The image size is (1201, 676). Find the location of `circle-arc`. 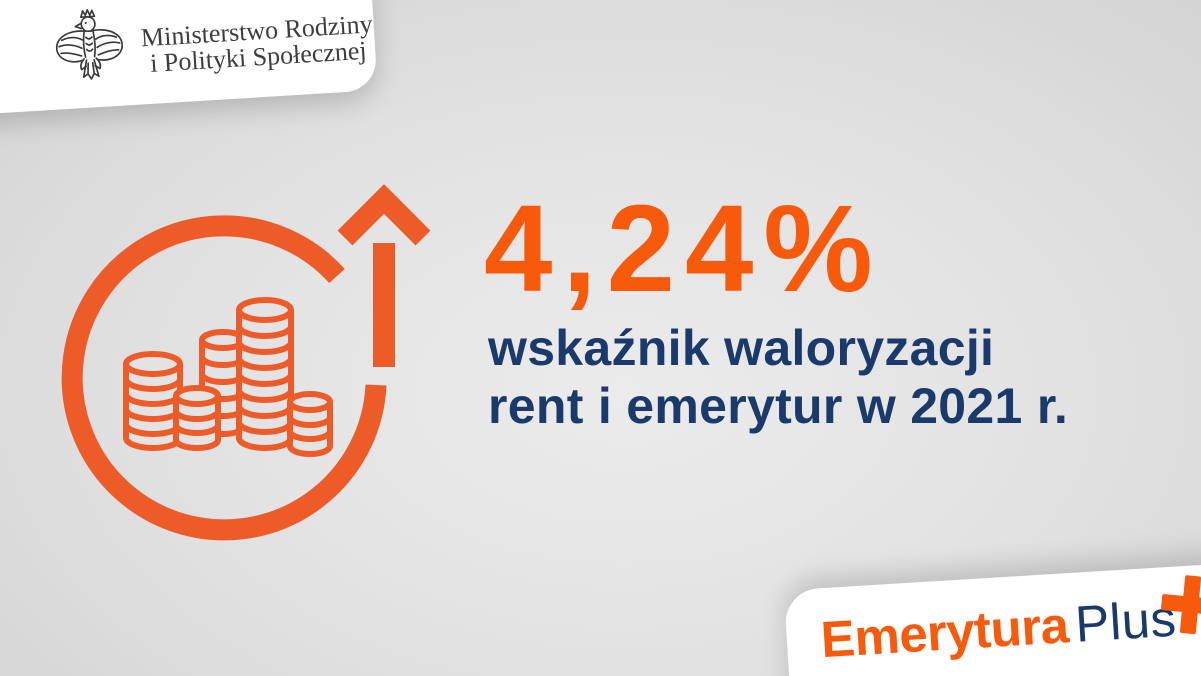

circle-arc is located at coordinates (224, 378).